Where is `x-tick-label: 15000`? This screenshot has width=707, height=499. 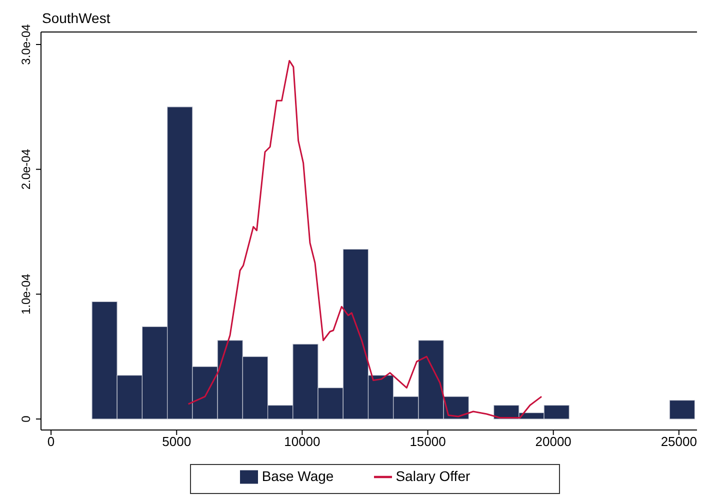 x-tick-label: 15000 is located at coordinates (428, 442).